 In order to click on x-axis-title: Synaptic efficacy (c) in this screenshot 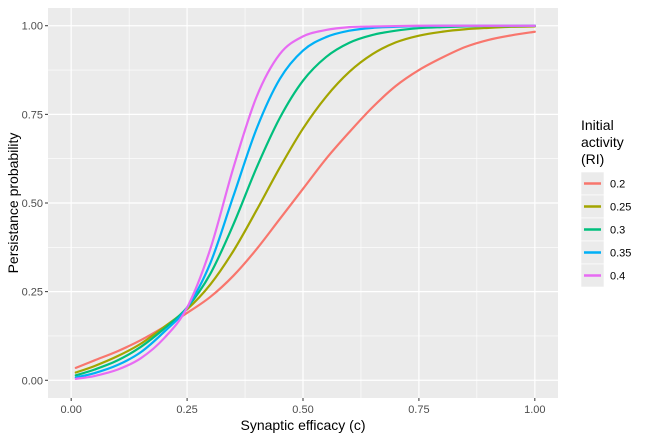, I will do `click(302, 425)`.